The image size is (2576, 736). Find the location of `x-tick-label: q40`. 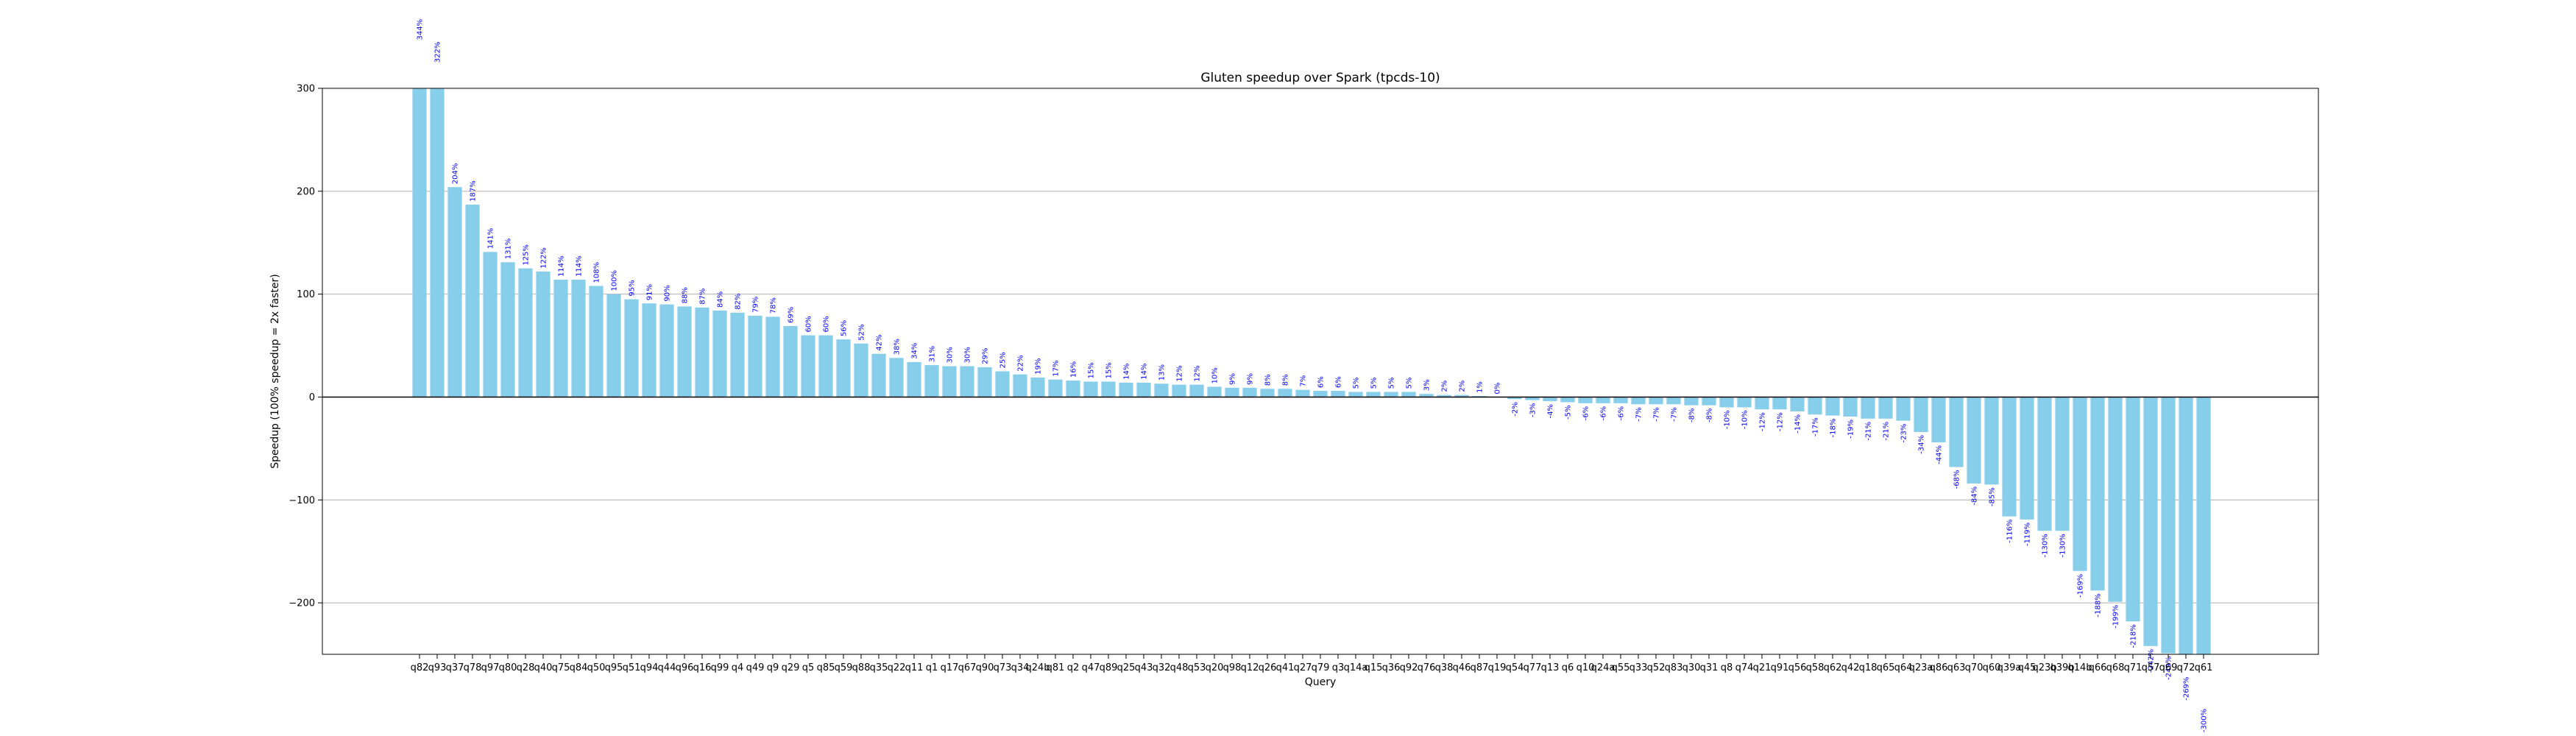

x-tick-label: q40 is located at coordinates (543, 667).